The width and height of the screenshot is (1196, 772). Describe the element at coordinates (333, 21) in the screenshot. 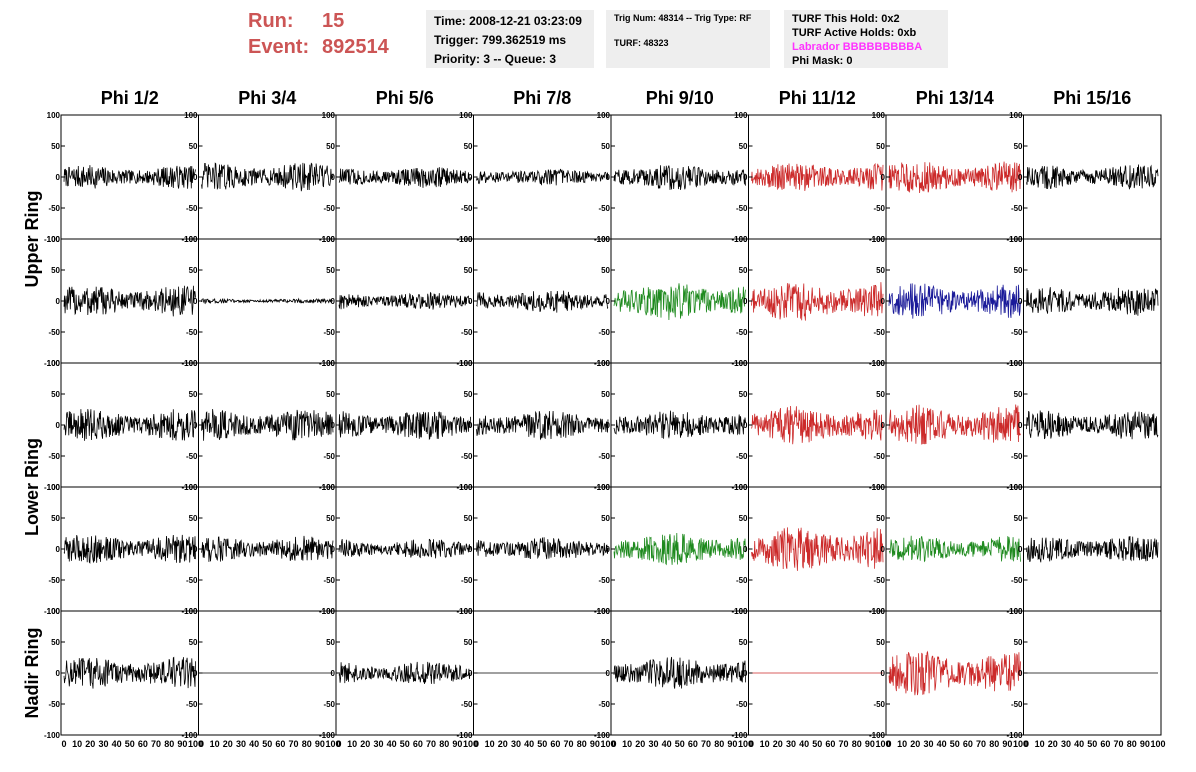

I see `run-row: Run: 15` at that location.